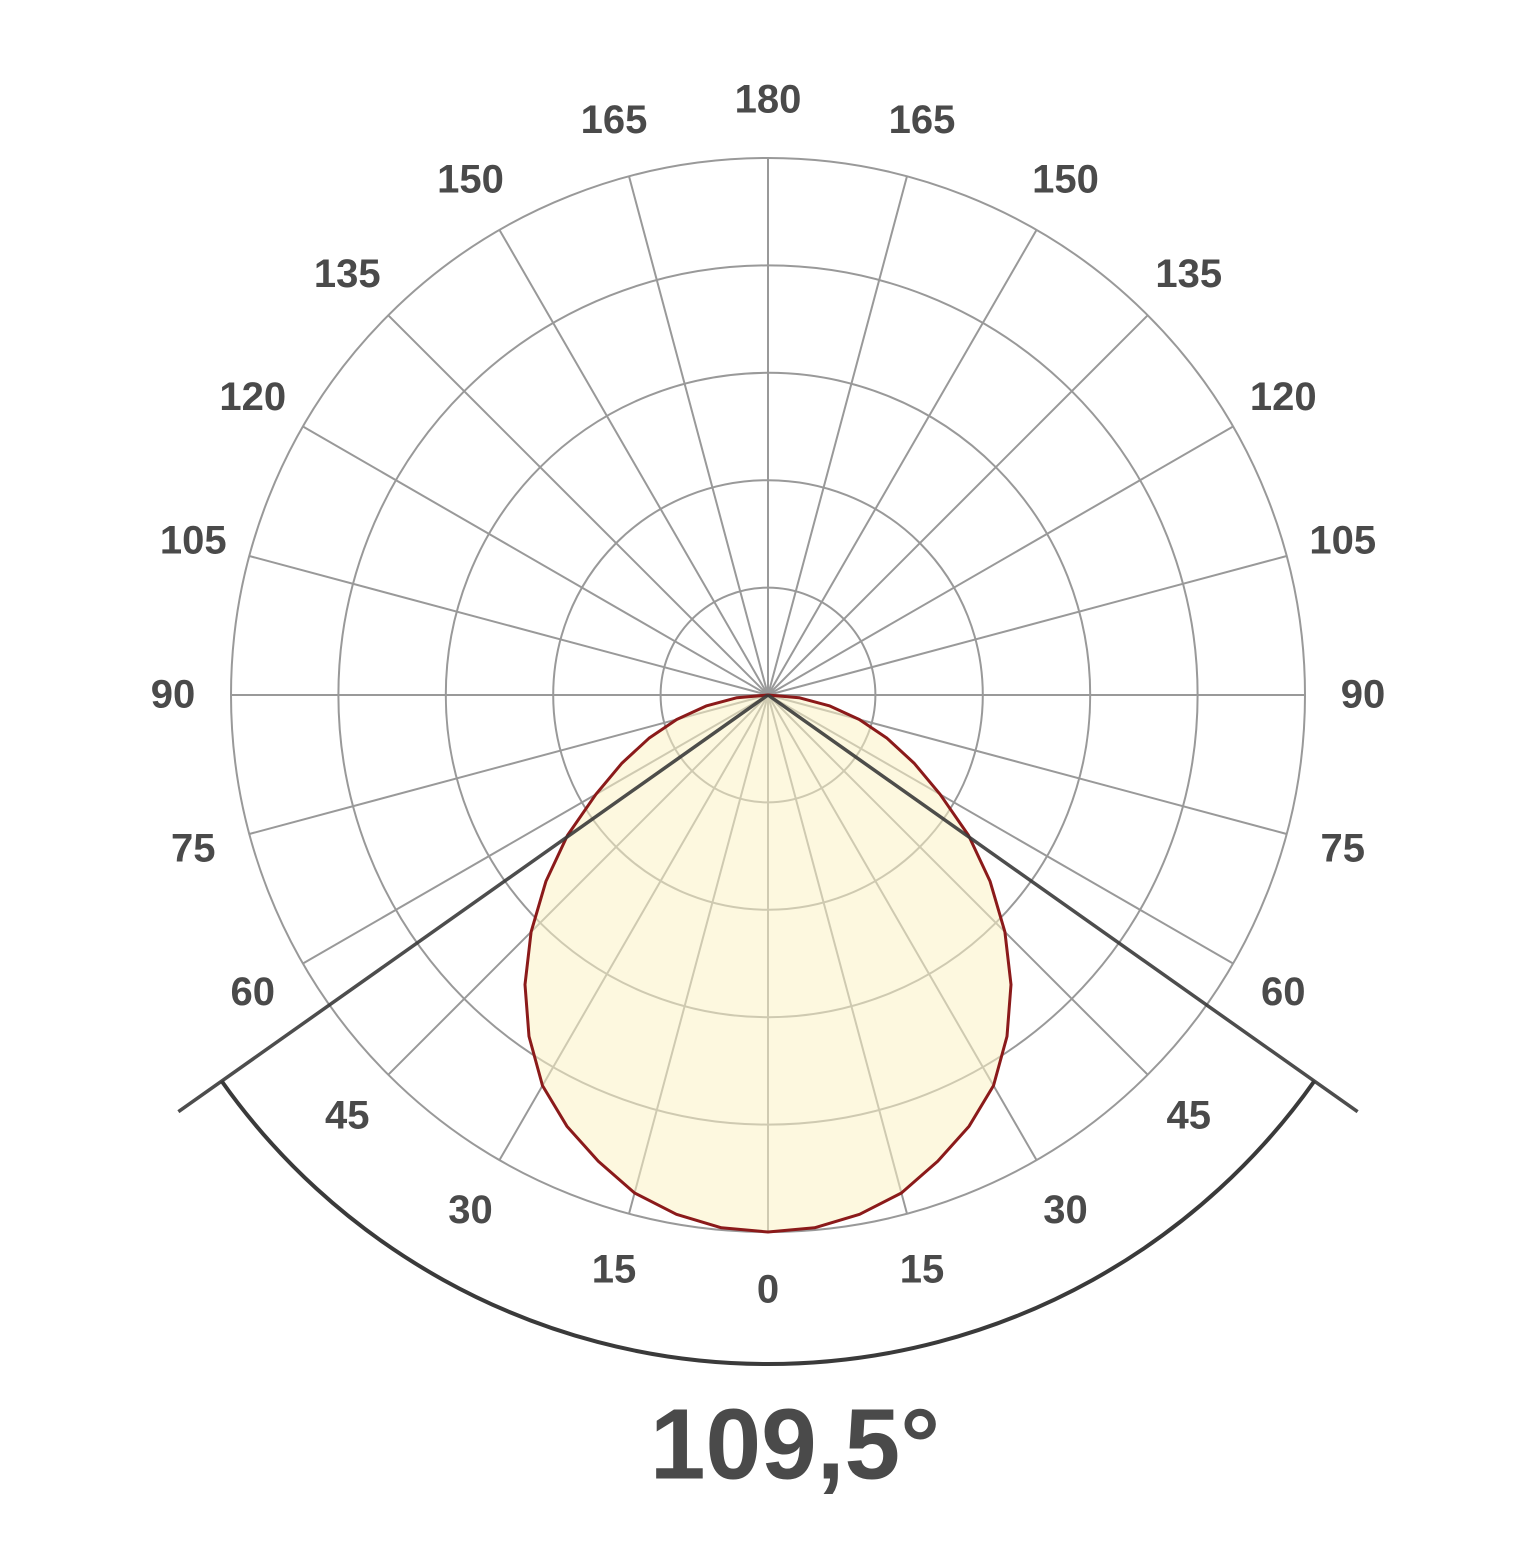 This screenshot has width=1537, height=1542. What do you see at coordinates (768, 1290) in the screenshot?
I see `theta-tick-label: 0` at bounding box center [768, 1290].